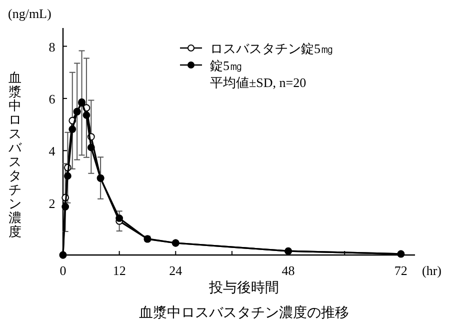 The image size is (450, 323). Describe the element at coordinates (30, 13) in the screenshot. I see `annotation: (ng/mL)` at that location.